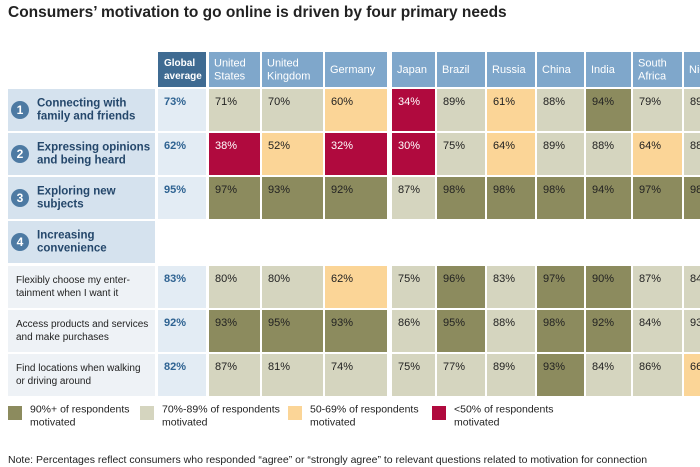  Describe the element at coordinates (20, 154) in the screenshot. I see `row-number: 2` at that location.